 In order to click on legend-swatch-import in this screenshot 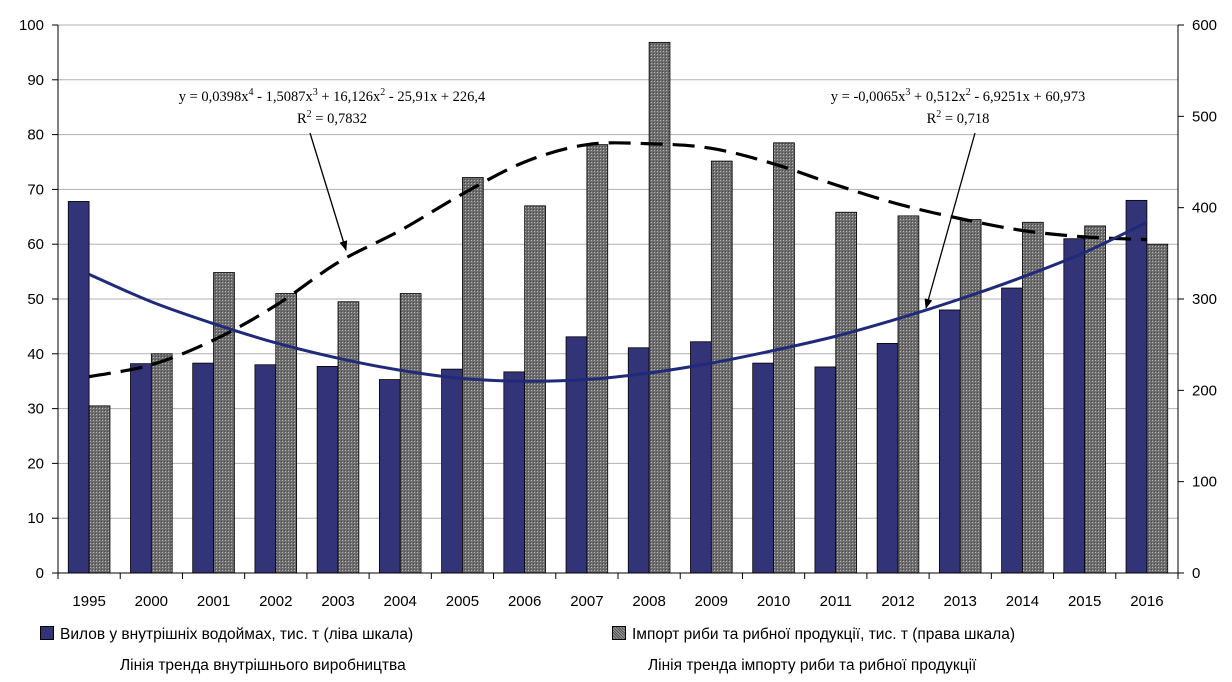, I will do `click(619, 633)`.